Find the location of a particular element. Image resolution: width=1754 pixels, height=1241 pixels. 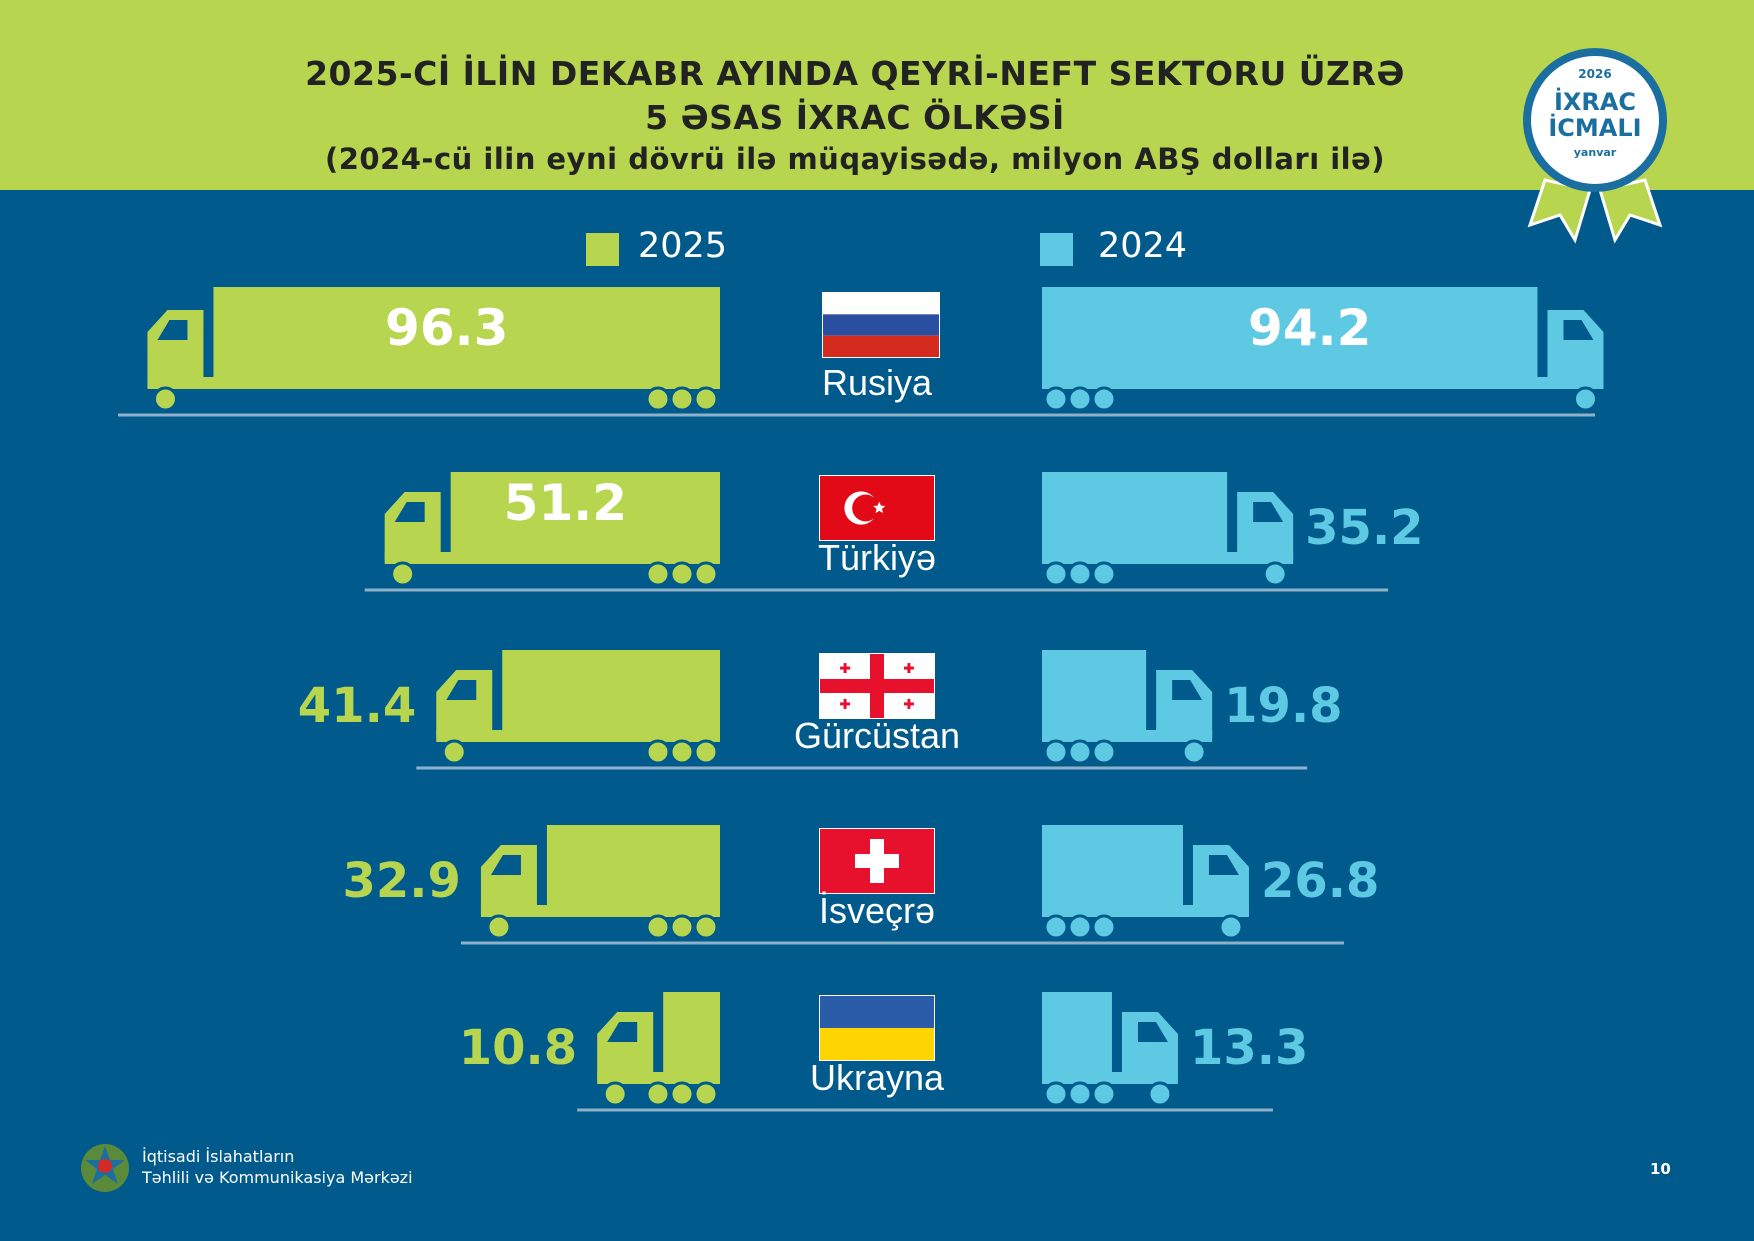

legend-label-2025: 2025 is located at coordinates (683, 246).